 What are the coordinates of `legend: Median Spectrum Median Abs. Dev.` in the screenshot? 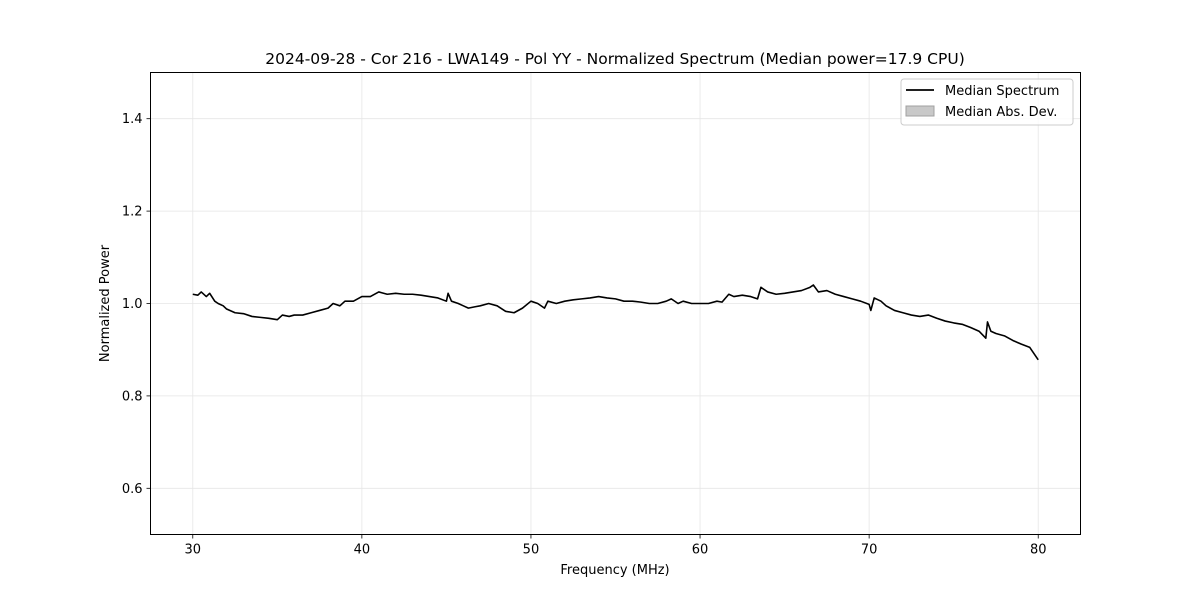 It's located at (987, 102).